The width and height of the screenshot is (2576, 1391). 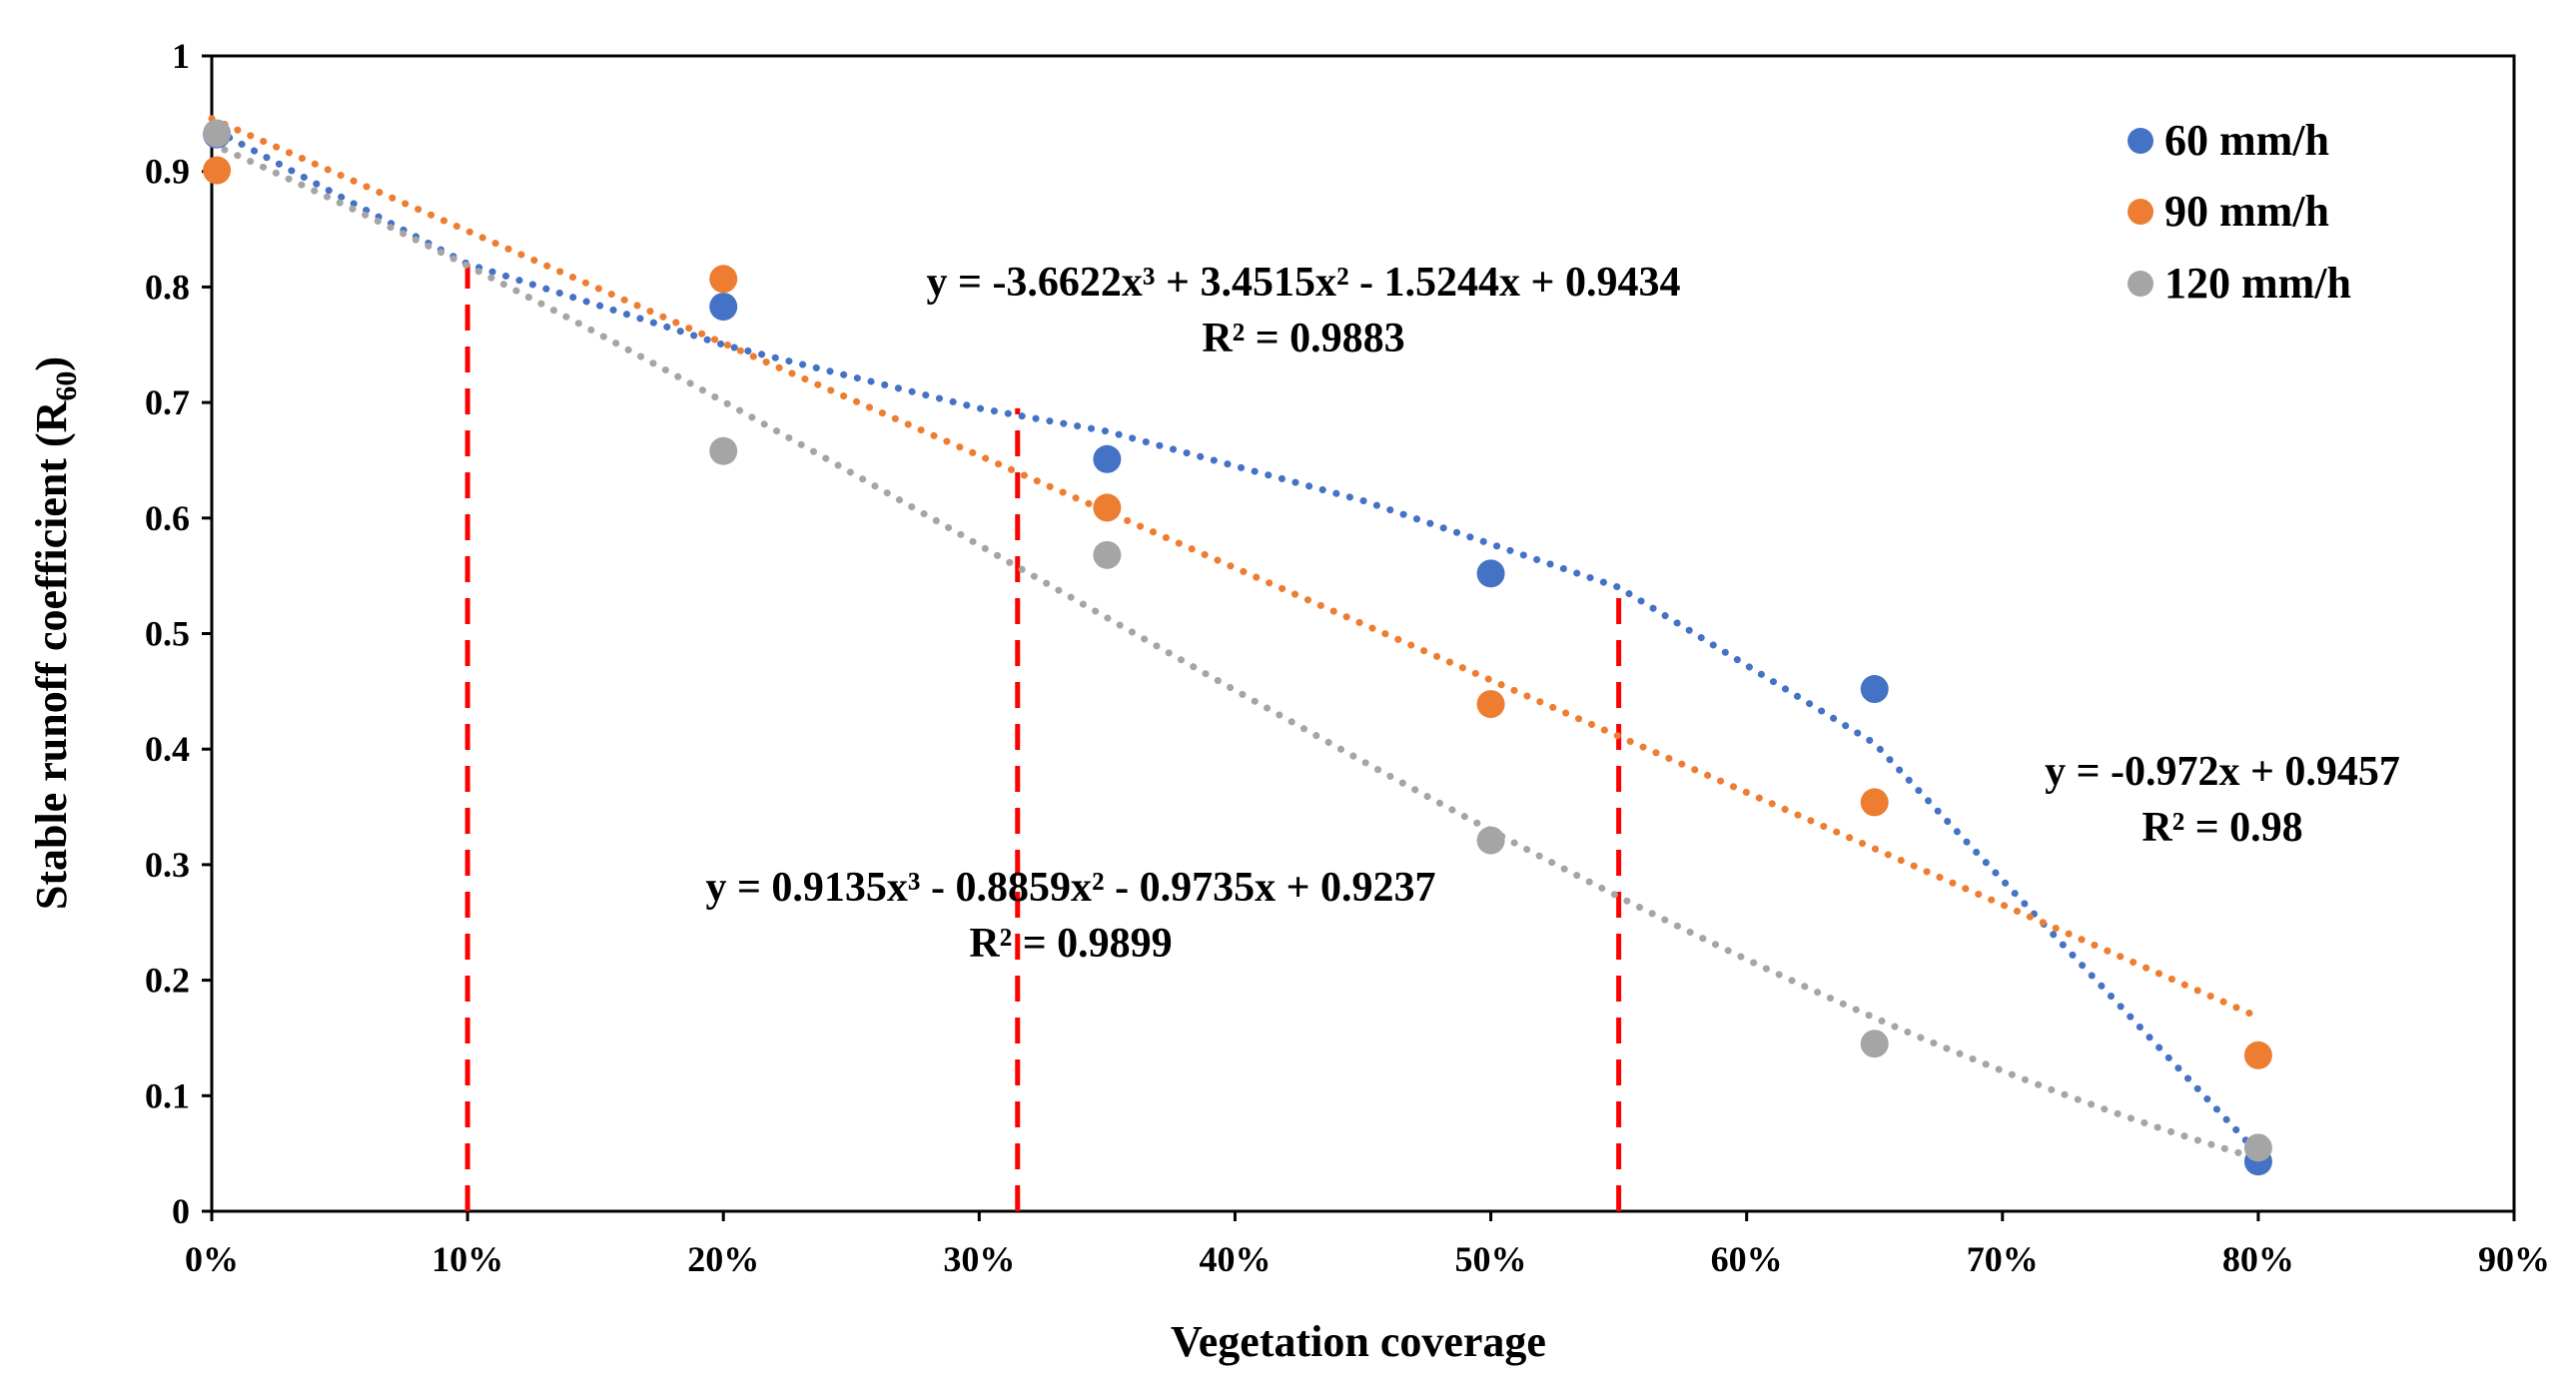 What do you see at coordinates (168, 287) in the screenshot?
I see `y-tick-label: 0.8` at bounding box center [168, 287].